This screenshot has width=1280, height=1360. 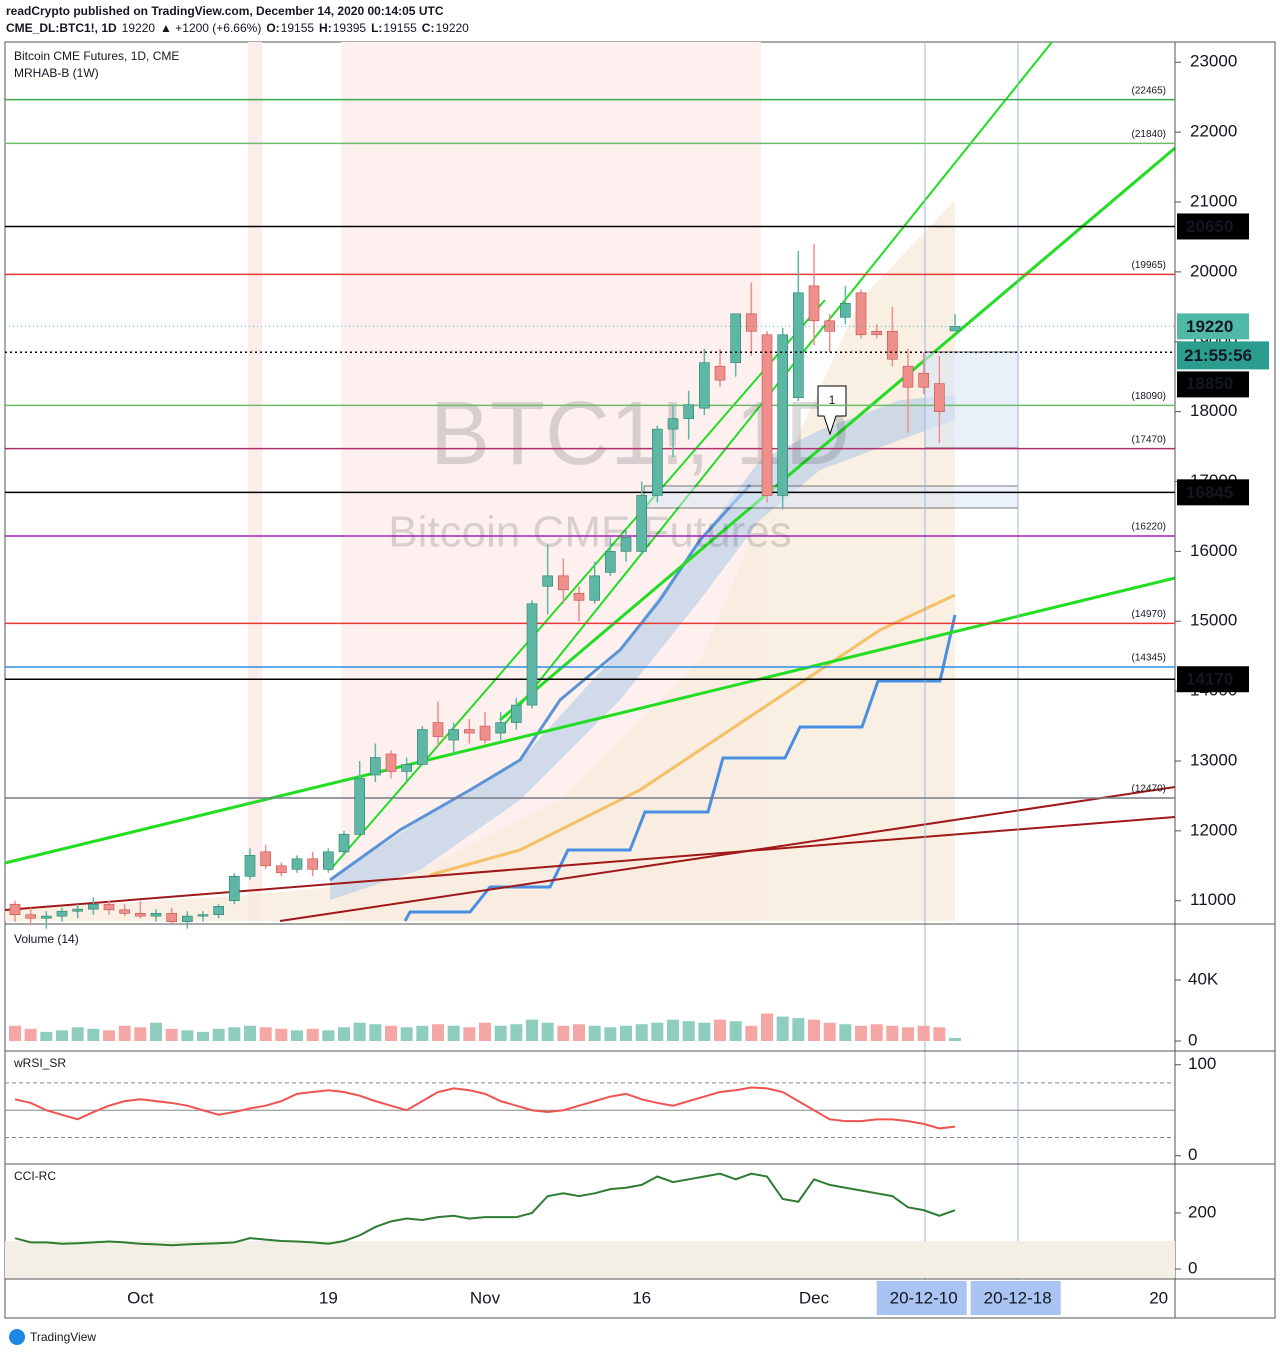 I want to click on panel-title: CCI-RC, so click(x=35, y=1176).